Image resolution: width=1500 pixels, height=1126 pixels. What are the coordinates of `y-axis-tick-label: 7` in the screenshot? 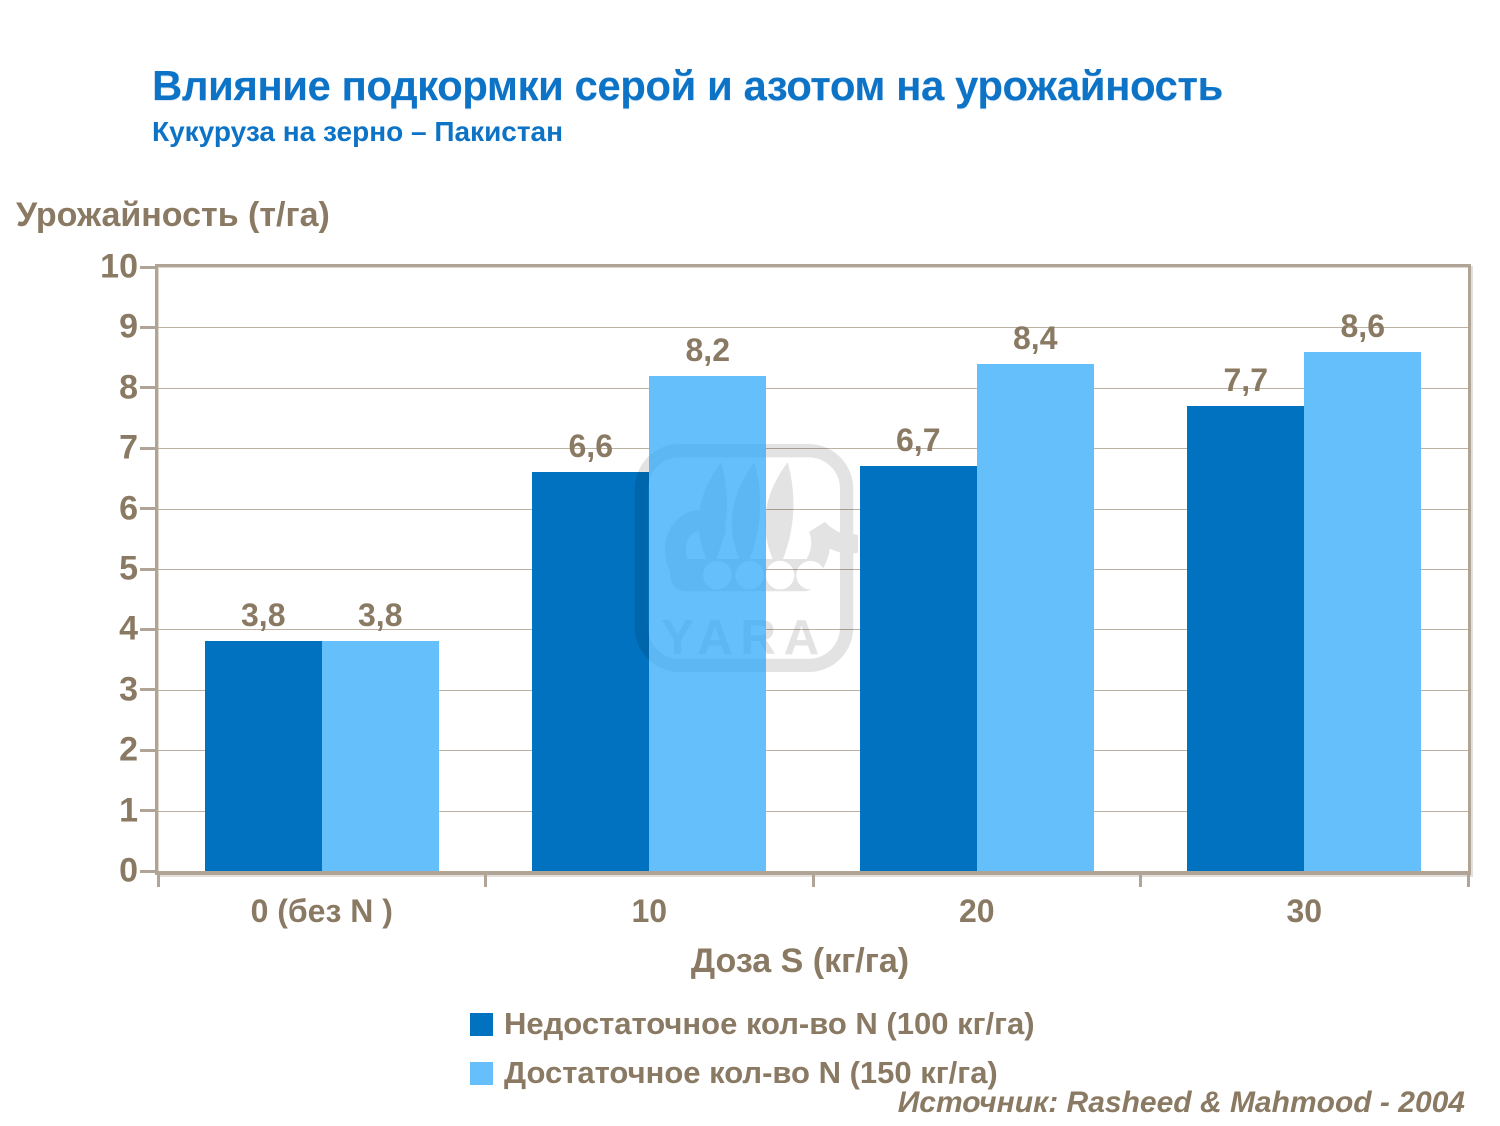 It's located at (128, 447).